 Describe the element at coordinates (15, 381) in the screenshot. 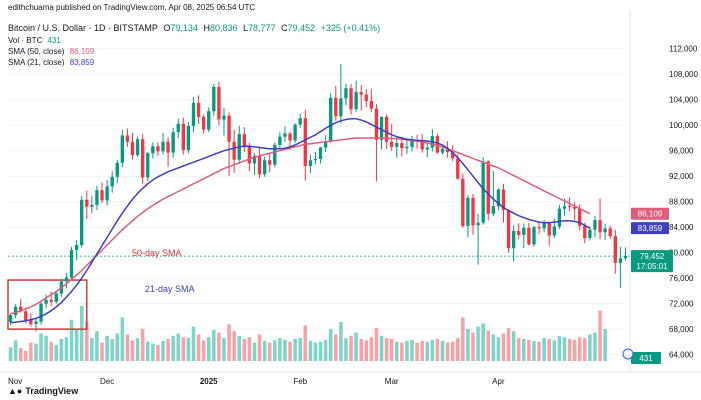

I see `x-tick-label: Nov` at that location.